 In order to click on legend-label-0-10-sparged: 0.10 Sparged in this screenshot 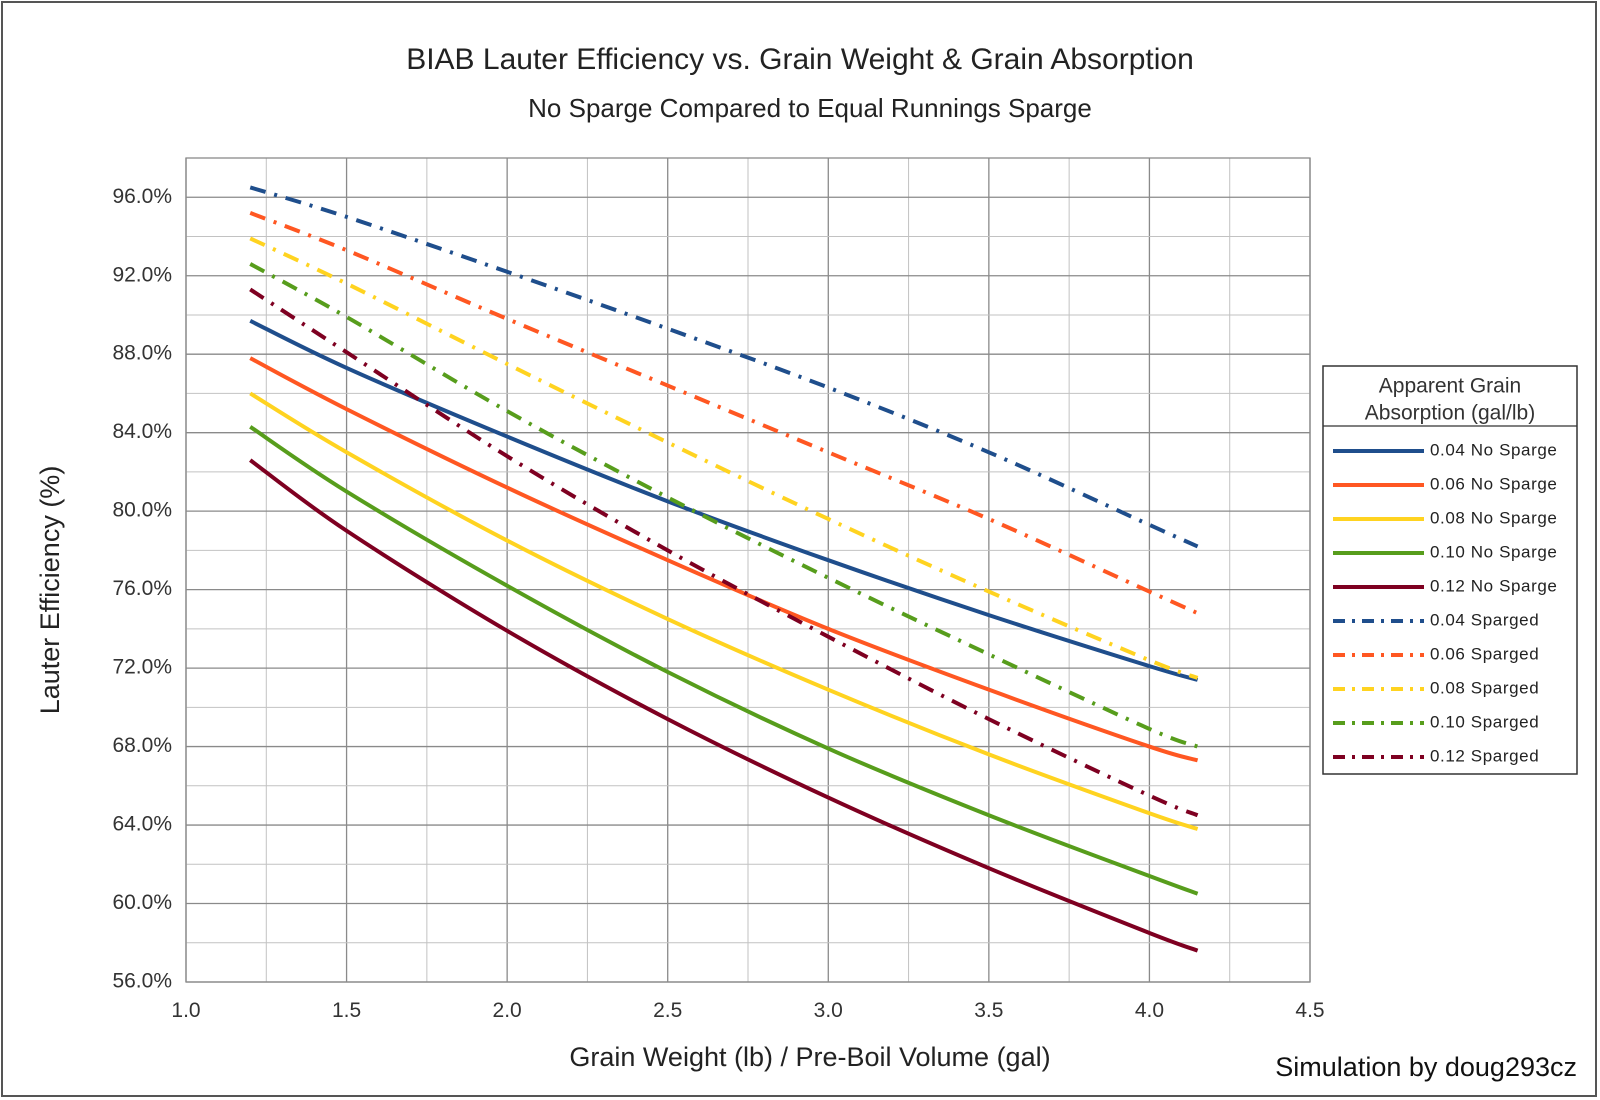, I will do `click(1484, 721)`.